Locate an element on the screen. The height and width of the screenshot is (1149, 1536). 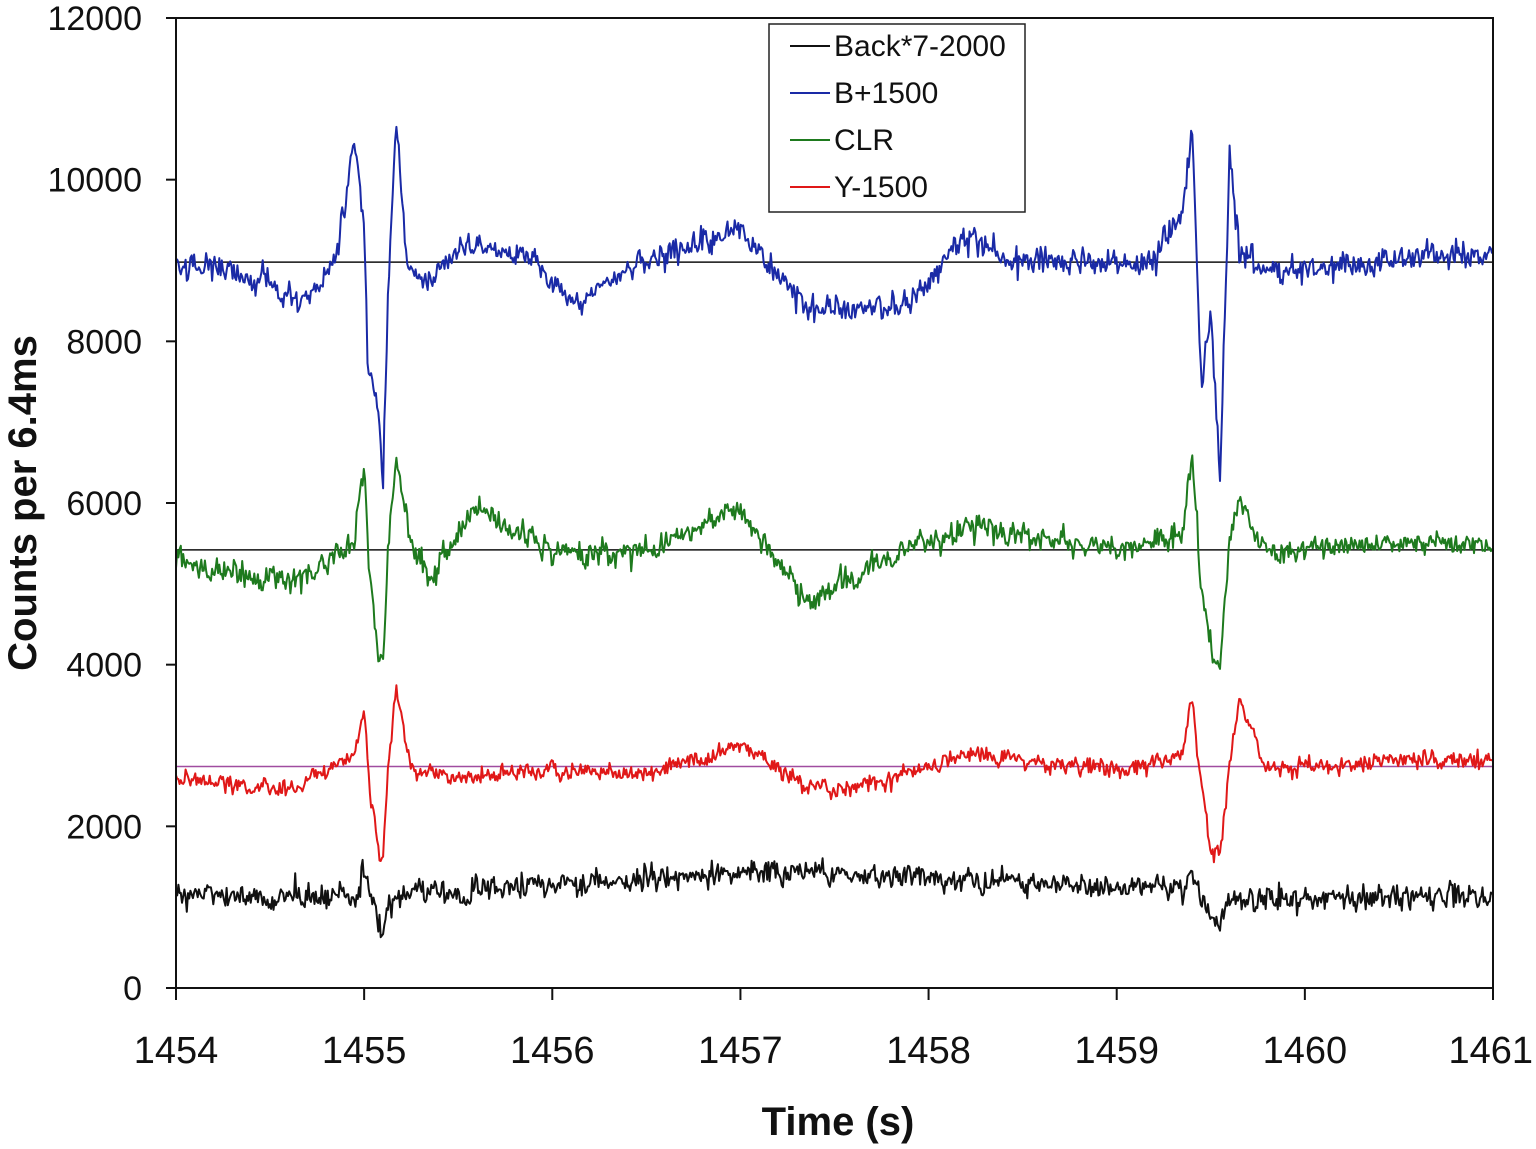
x-tick-label: 1460 is located at coordinates (1305, 1051).